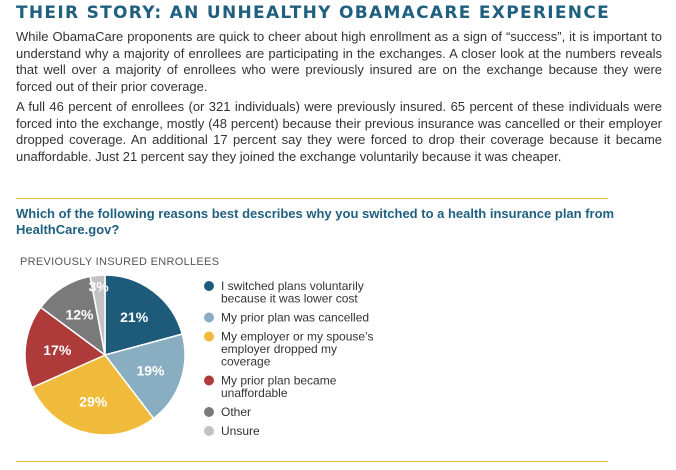 The width and height of the screenshot is (676, 470). What do you see at coordinates (79, 314) in the screenshot?
I see `slice-label-4: 12%` at bounding box center [79, 314].